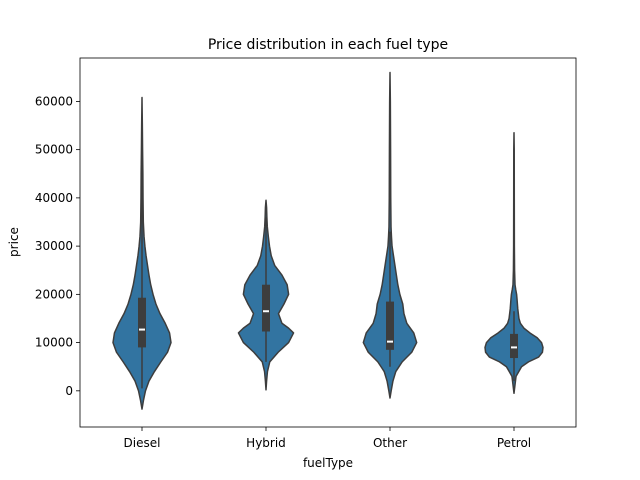  I want to click on violin-body-petrol, so click(514, 263).